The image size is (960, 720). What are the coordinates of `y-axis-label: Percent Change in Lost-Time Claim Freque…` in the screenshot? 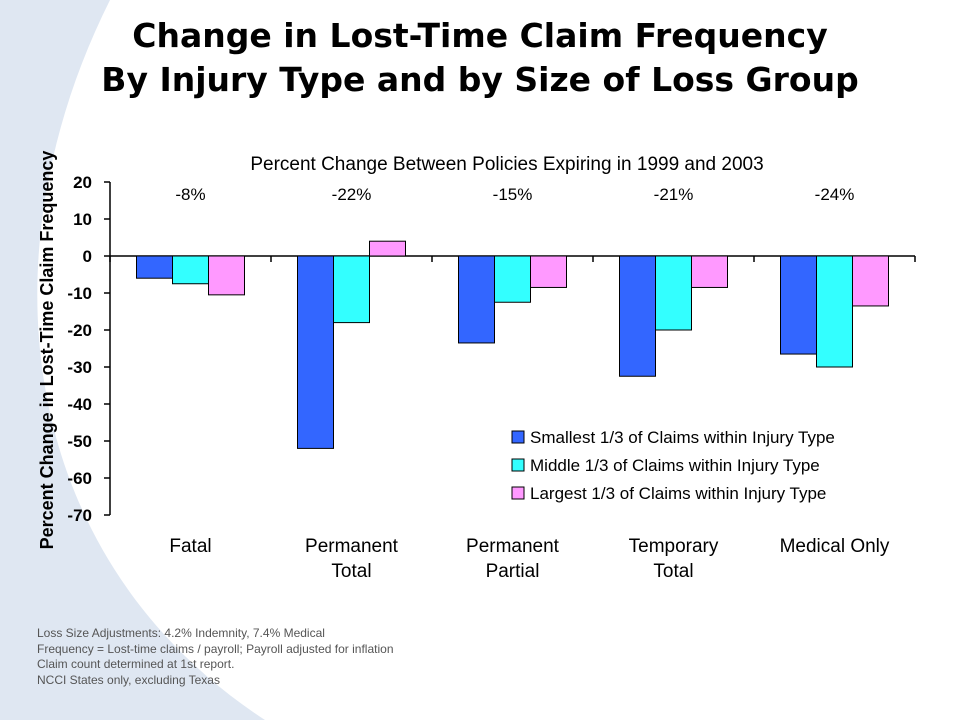 It's located at (47, 350).